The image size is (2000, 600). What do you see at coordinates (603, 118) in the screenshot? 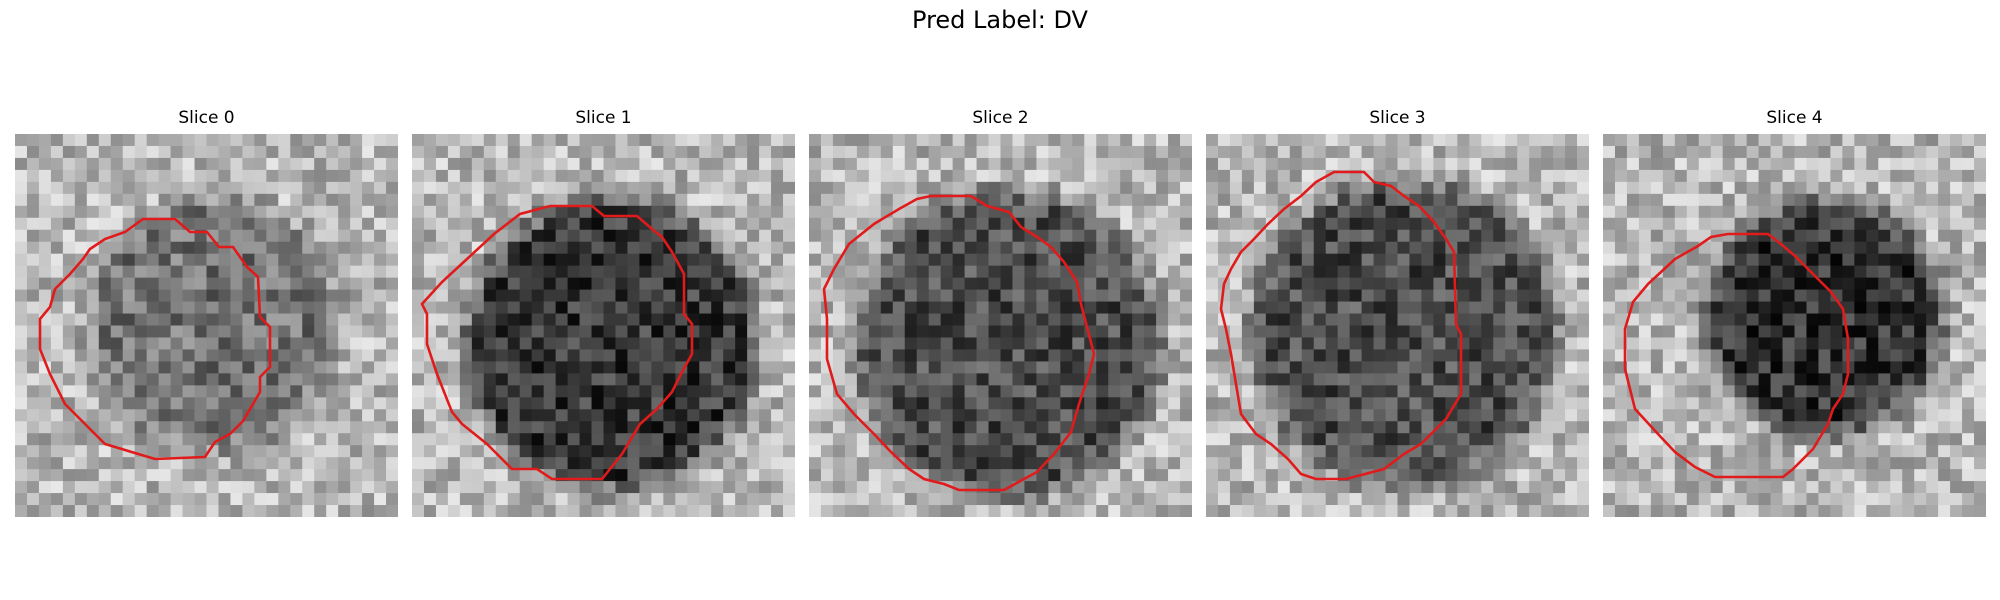
I see `slice-title: Slice 1` at bounding box center [603, 118].